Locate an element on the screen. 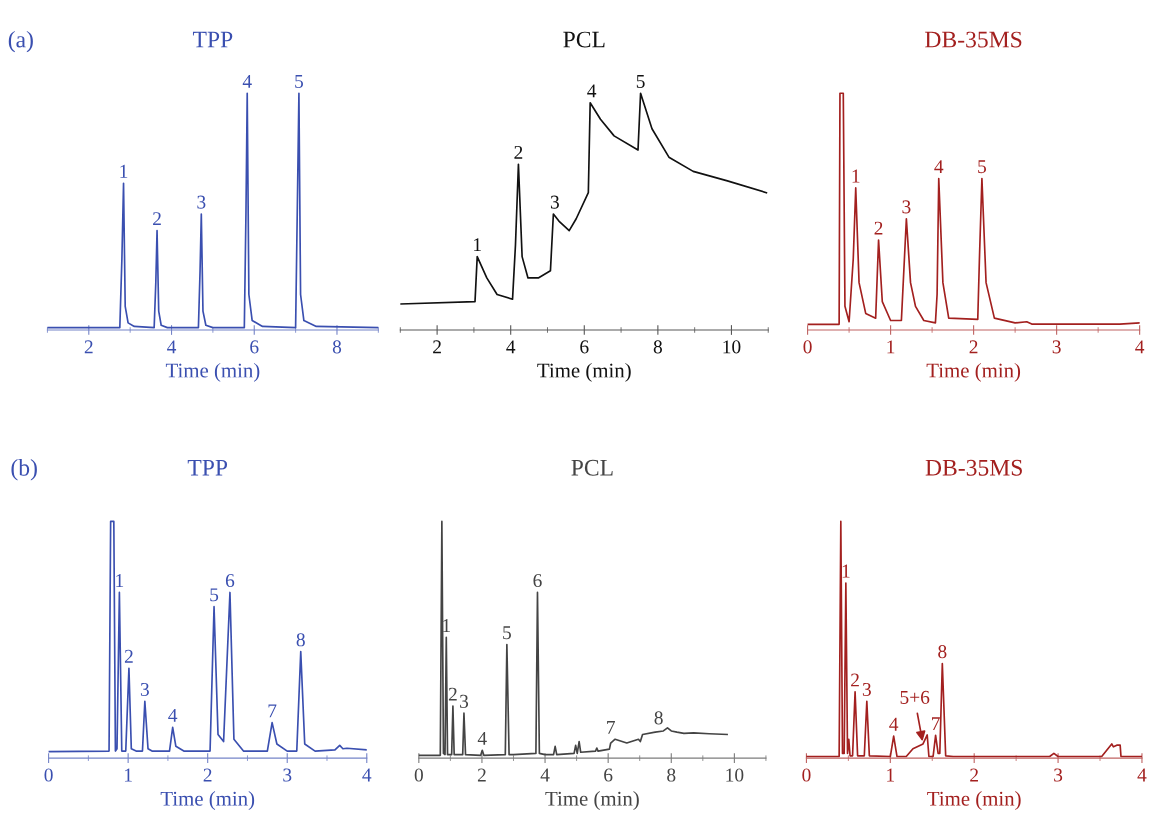  text: (a) is located at coordinates (20, 41).